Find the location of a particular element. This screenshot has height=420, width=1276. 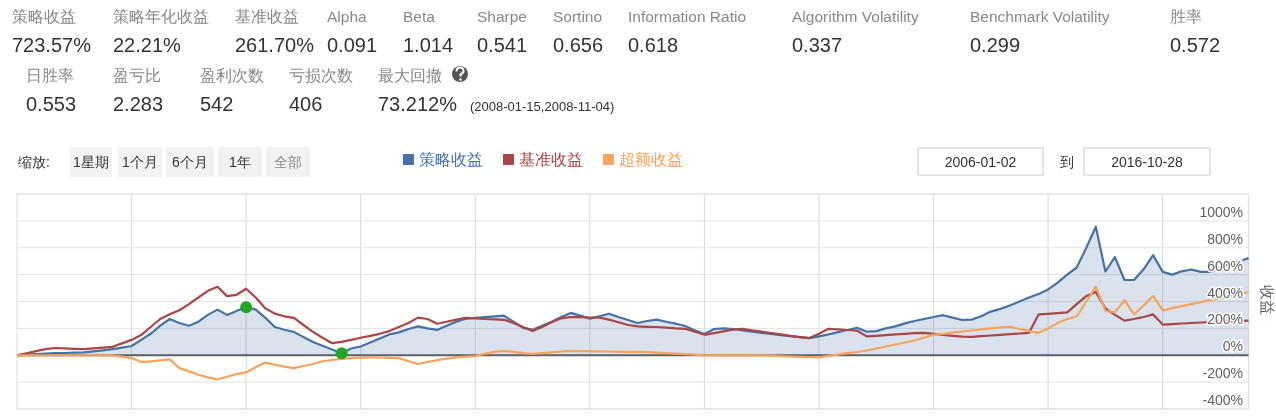

text: Sortino is located at coordinates (578, 16).